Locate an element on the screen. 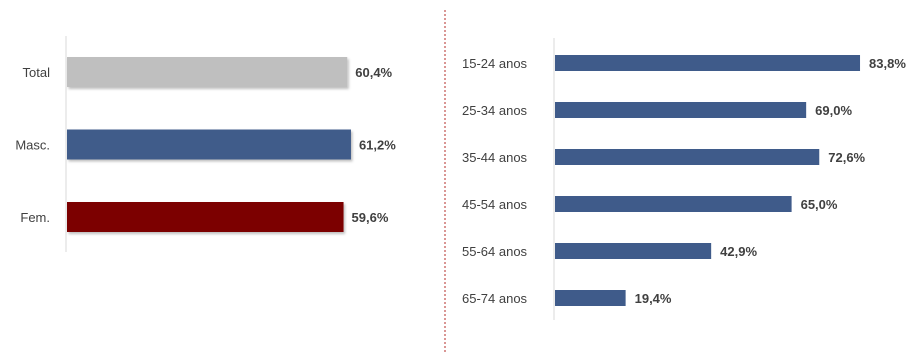 This screenshot has height=354, width=916. age-bar-35-44-anos is located at coordinates (687, 157).